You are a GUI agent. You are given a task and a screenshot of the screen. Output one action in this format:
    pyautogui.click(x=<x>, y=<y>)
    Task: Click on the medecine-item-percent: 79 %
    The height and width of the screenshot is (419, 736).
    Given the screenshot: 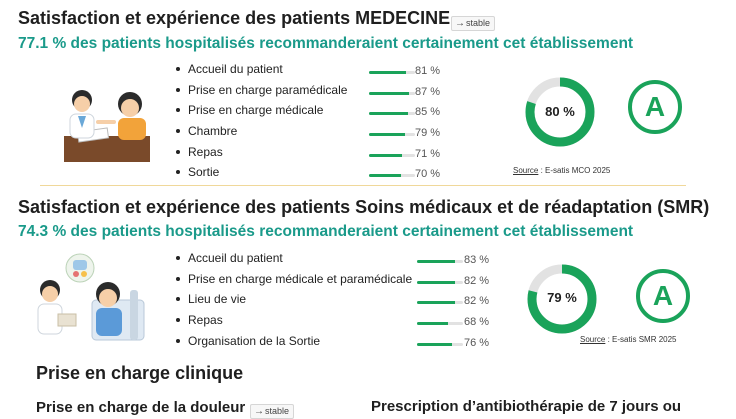 What is the action you would take?
    pyautogui.click(x=428, y=133)
    